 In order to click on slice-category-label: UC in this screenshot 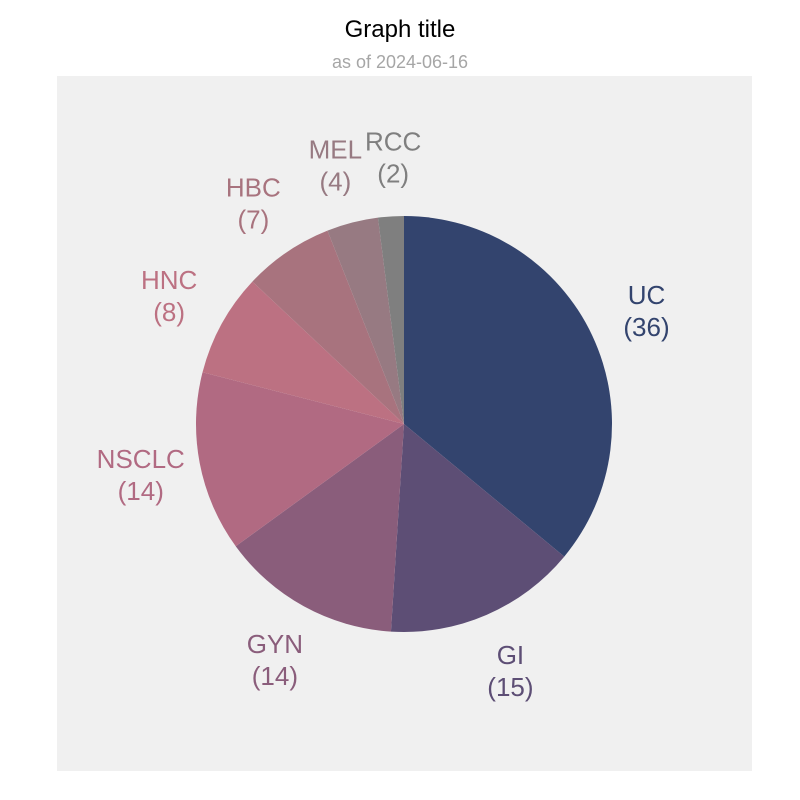, I will do `click(647, 295)`.